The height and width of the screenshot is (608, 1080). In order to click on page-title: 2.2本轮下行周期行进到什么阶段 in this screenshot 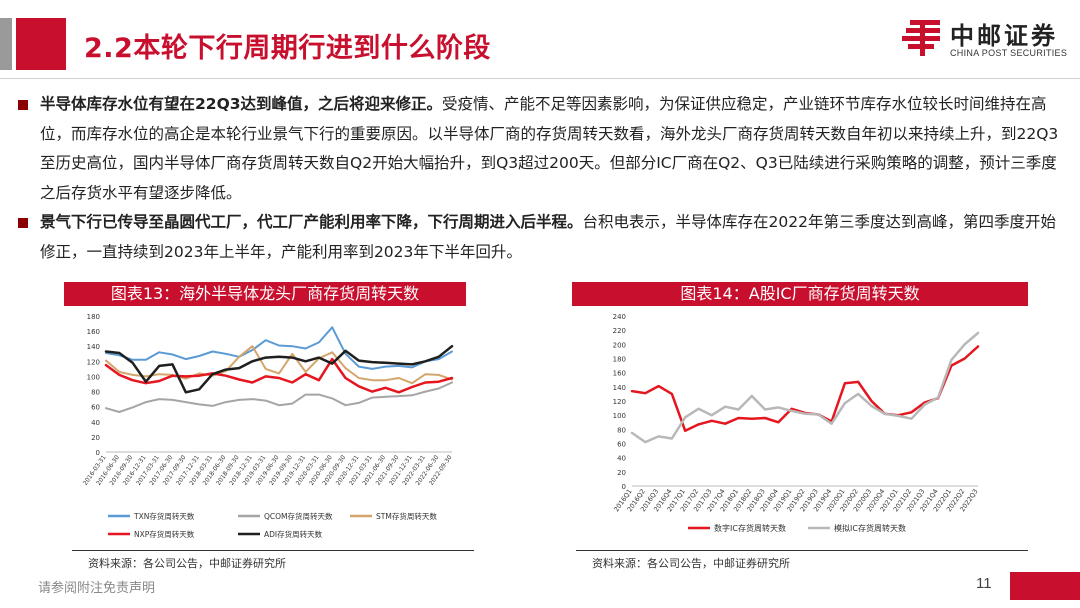, I will do `click(287, 48)`.